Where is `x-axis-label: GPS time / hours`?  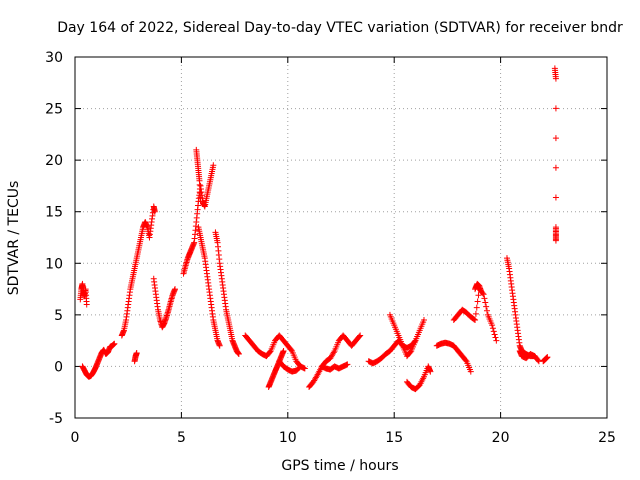 x-axis-label: GPS time / hours is located at coordinates (339, 466).